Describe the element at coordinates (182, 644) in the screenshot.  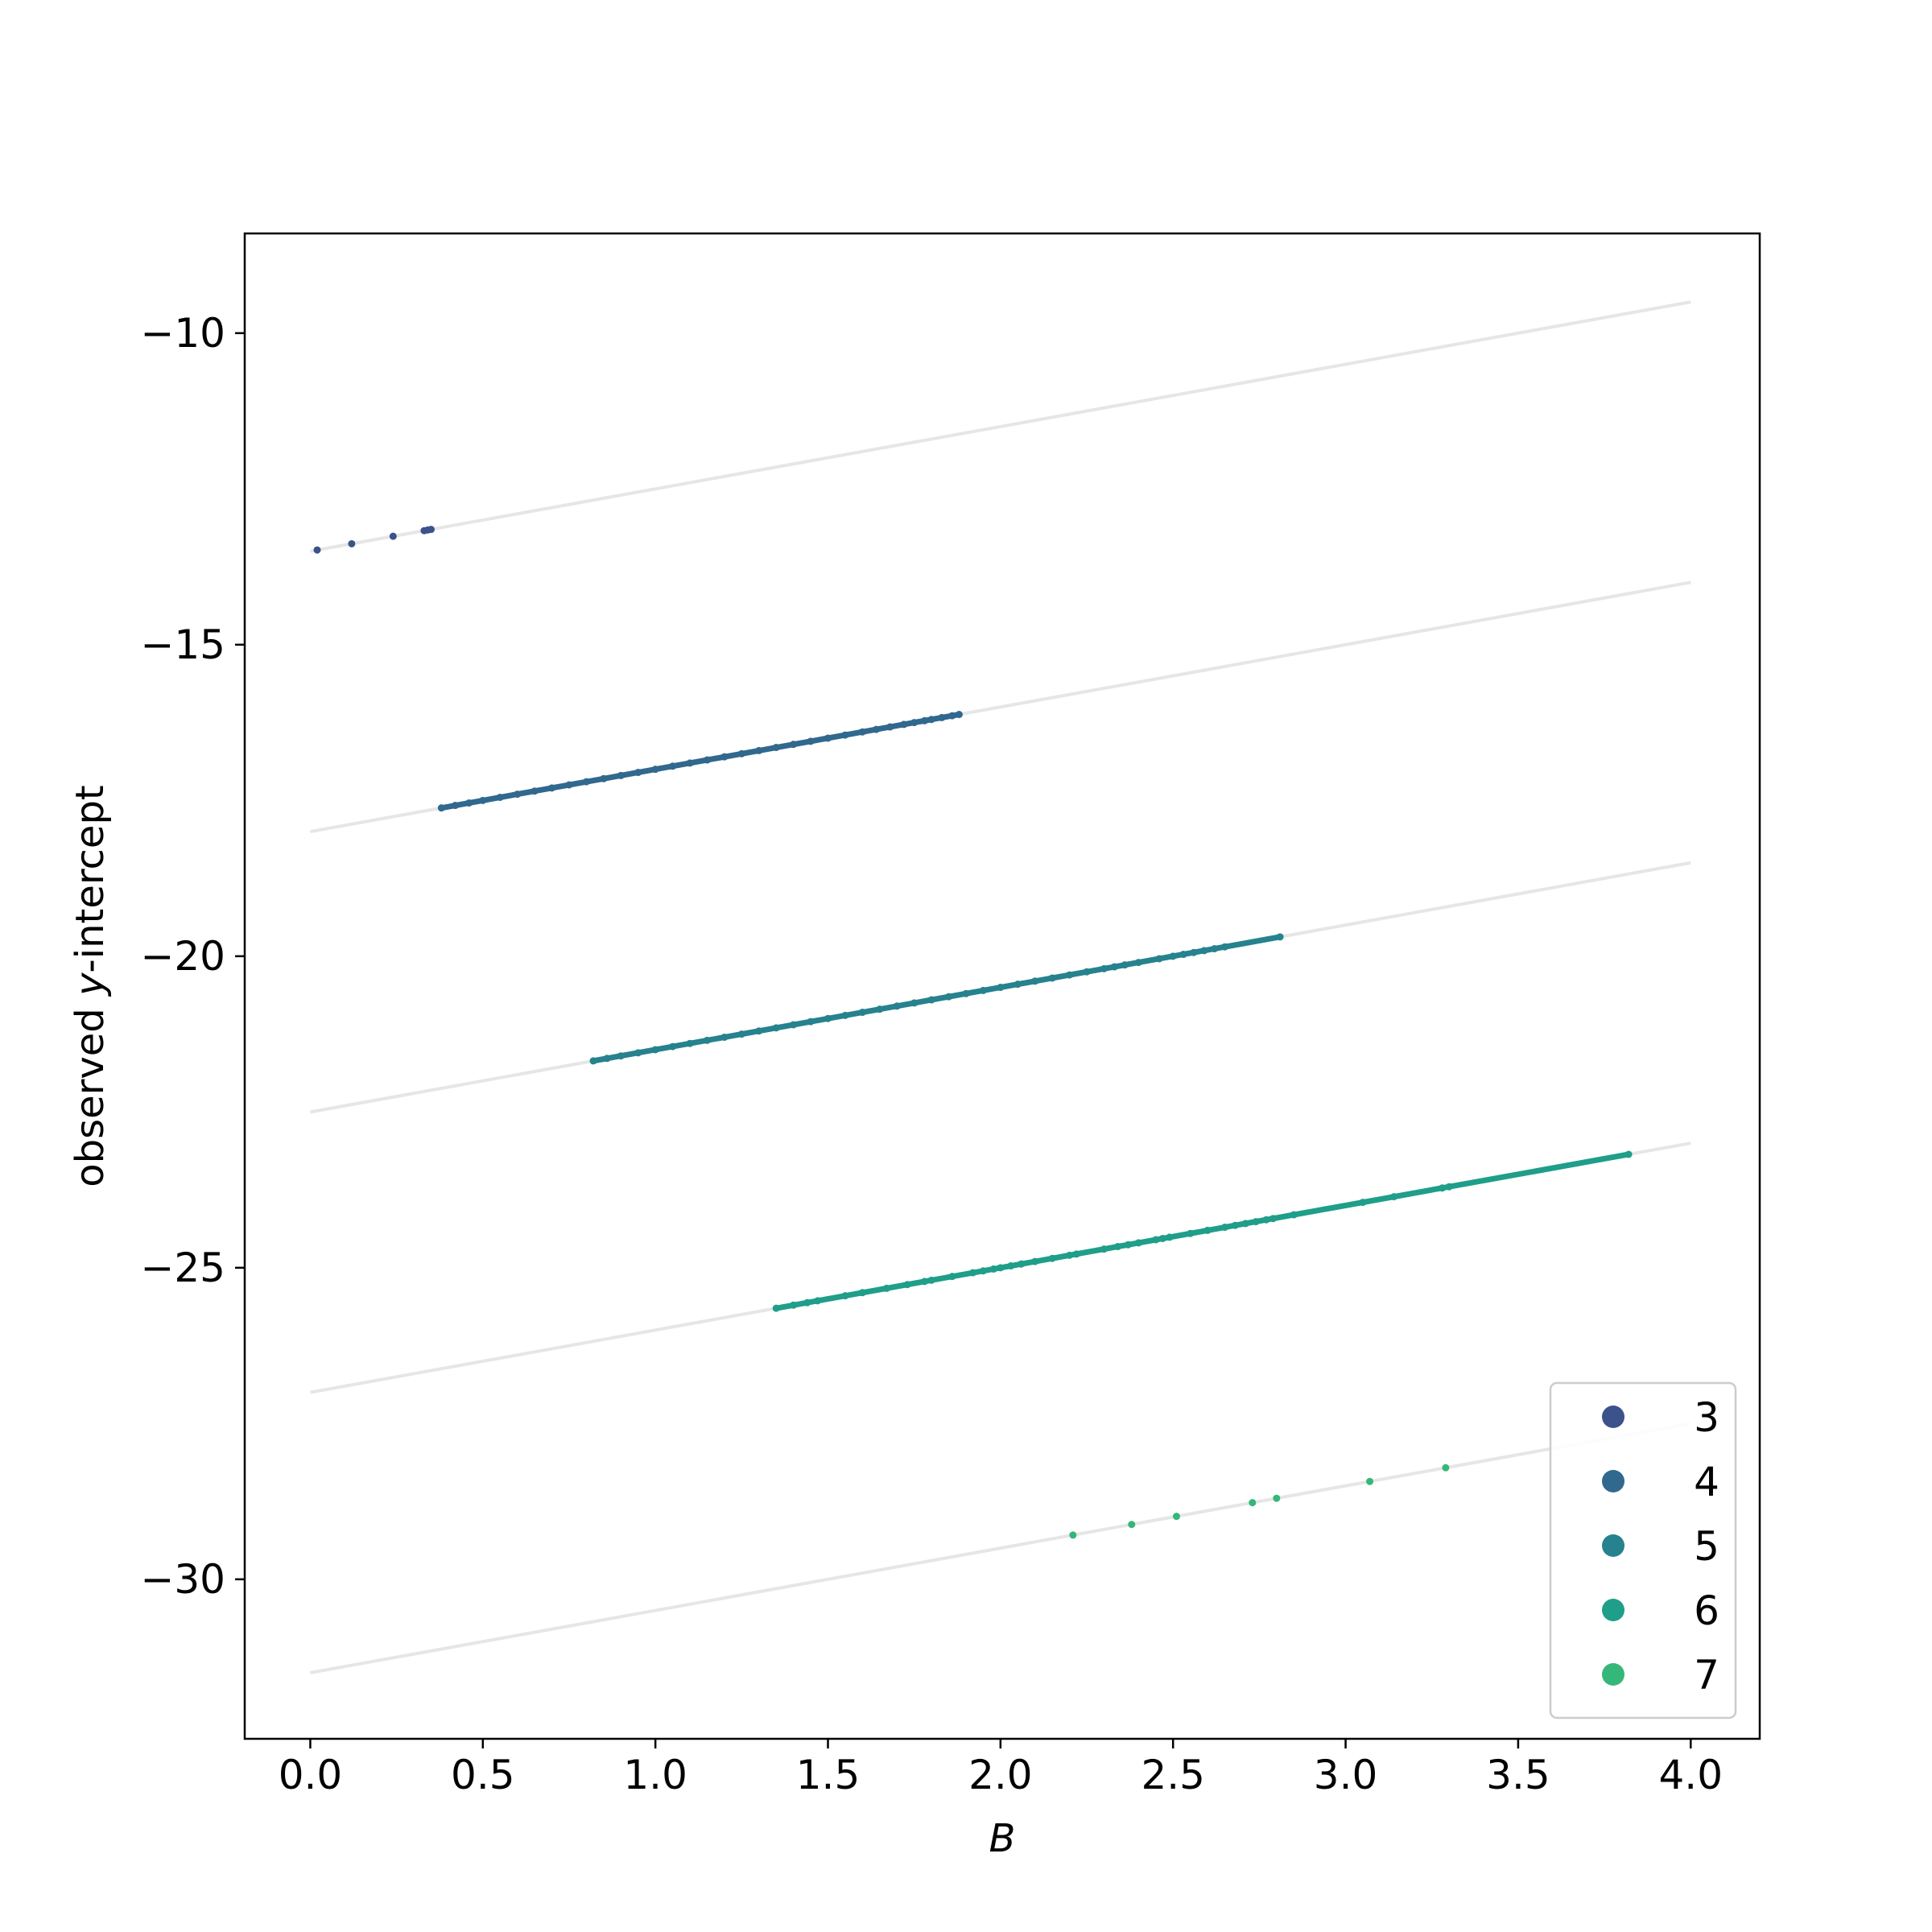
I see `y-tick-label: −15` at that location.